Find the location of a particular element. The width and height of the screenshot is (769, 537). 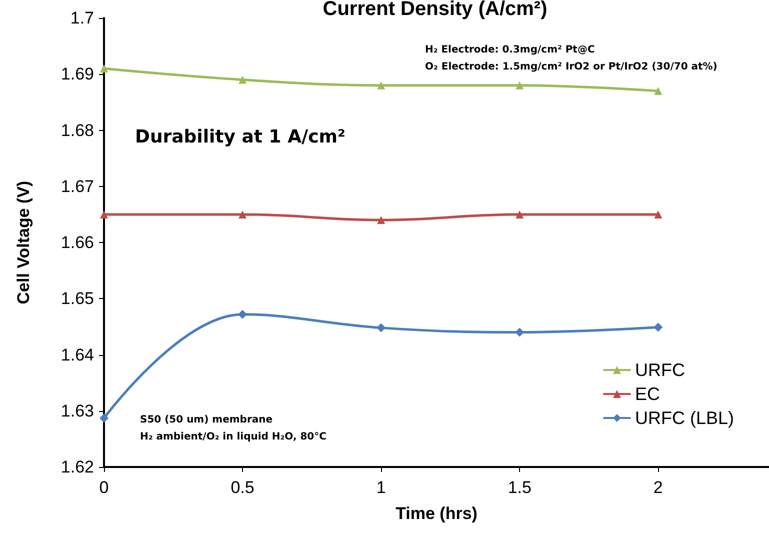

y-tick-label: 1.65 is located at coordinates (77, 298).